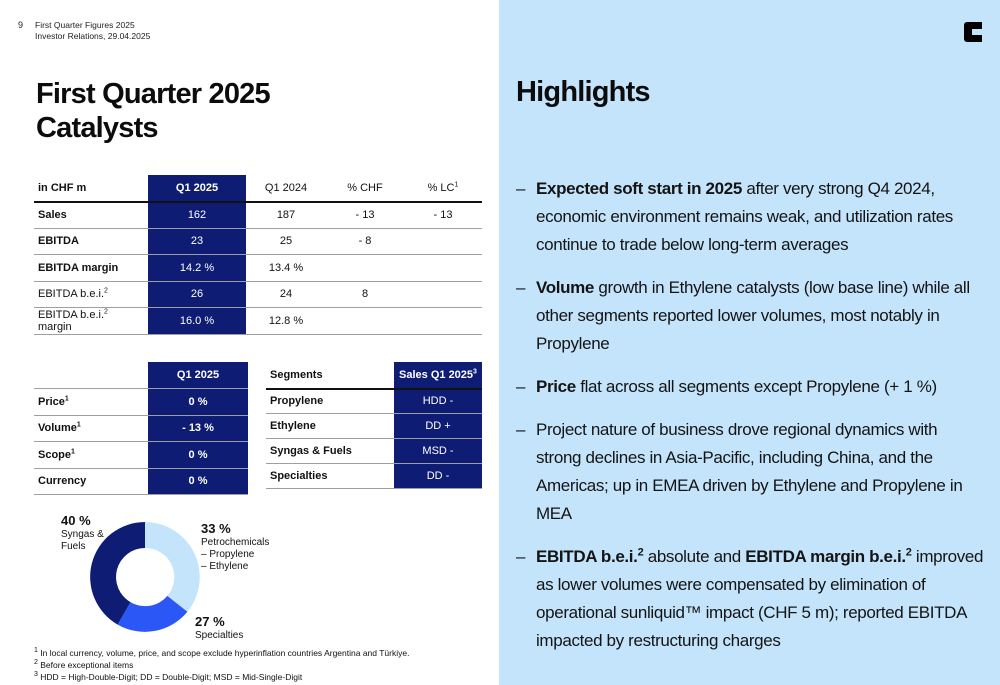  I want to click on cell-chf: - 13, so click(365, 215).